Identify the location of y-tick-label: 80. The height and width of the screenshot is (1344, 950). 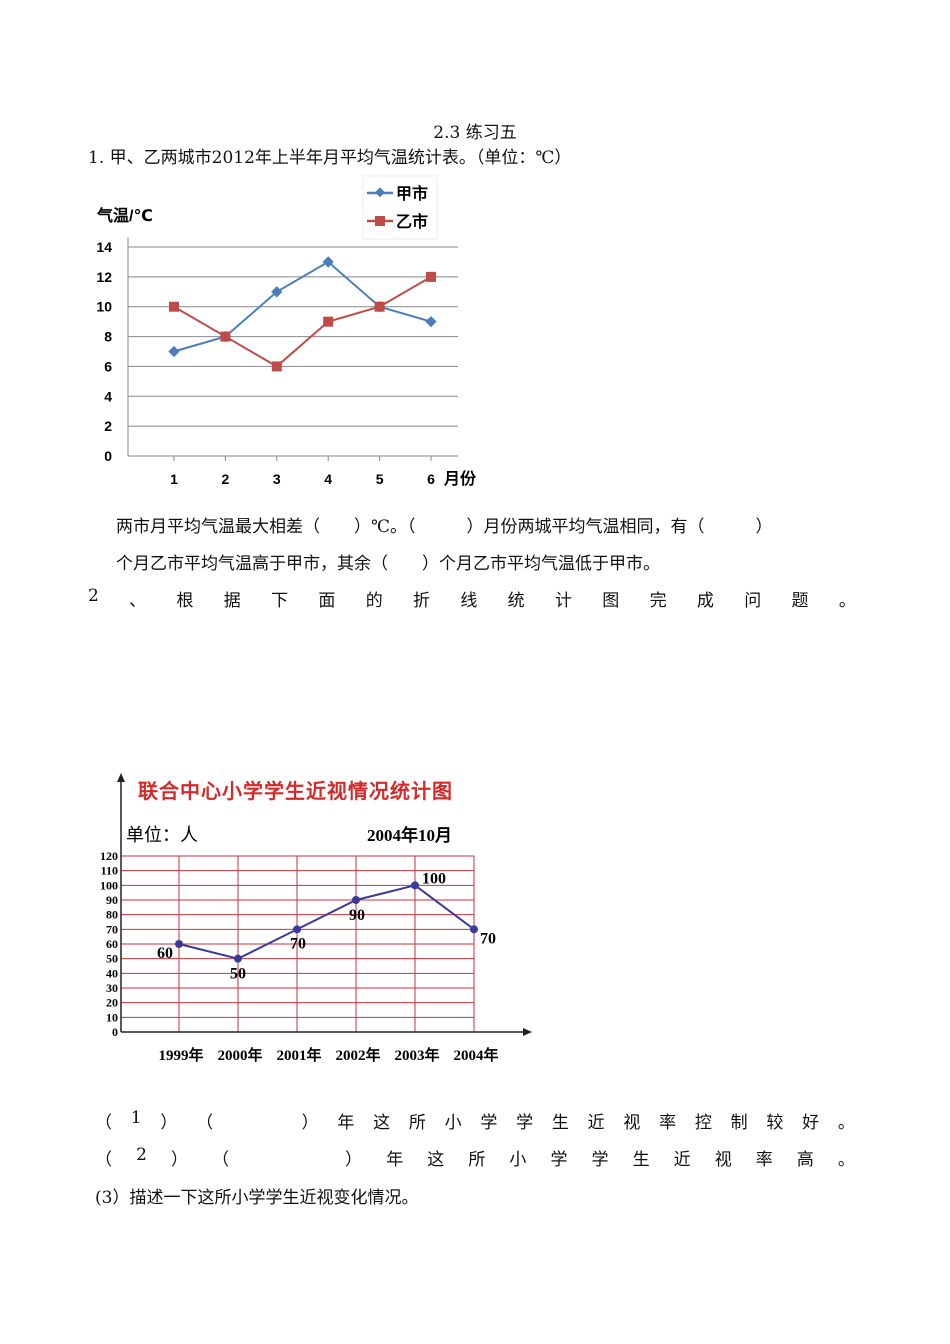
(112, 915).